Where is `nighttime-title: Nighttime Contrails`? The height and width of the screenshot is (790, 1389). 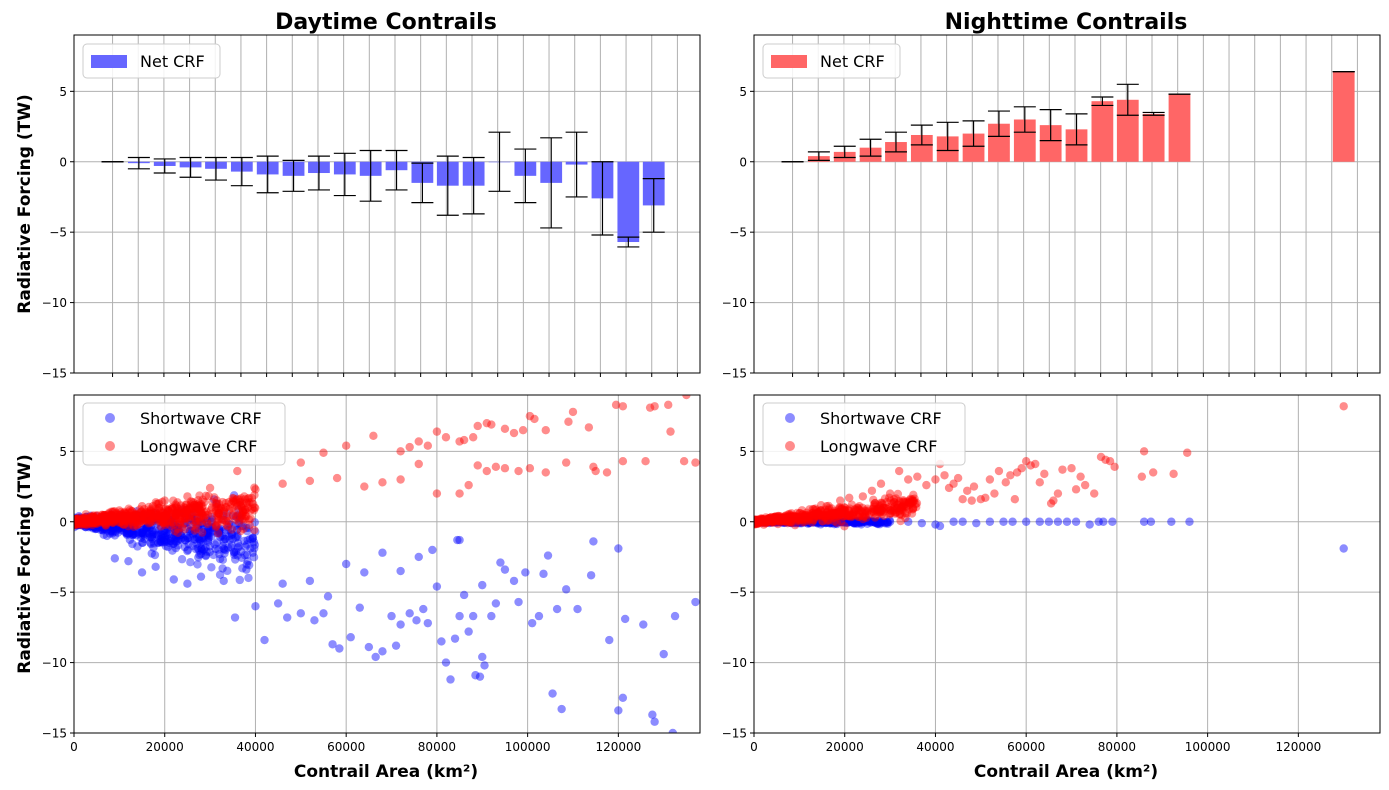
nighttime-title: Nighttime Contrails is located at coordinates (1066, 22).